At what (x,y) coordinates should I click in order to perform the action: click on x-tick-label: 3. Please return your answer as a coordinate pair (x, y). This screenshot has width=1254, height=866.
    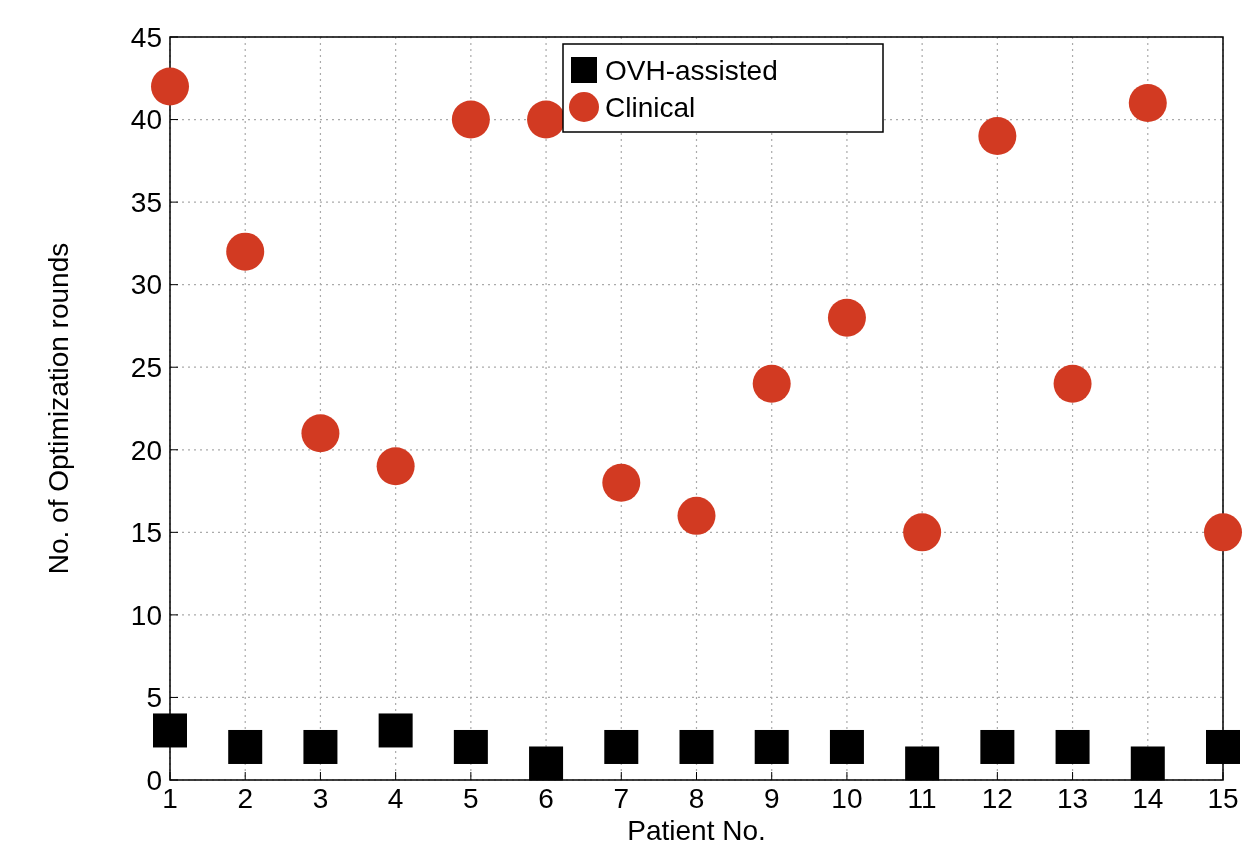
    Looking at the image, I should click on (320, 798).